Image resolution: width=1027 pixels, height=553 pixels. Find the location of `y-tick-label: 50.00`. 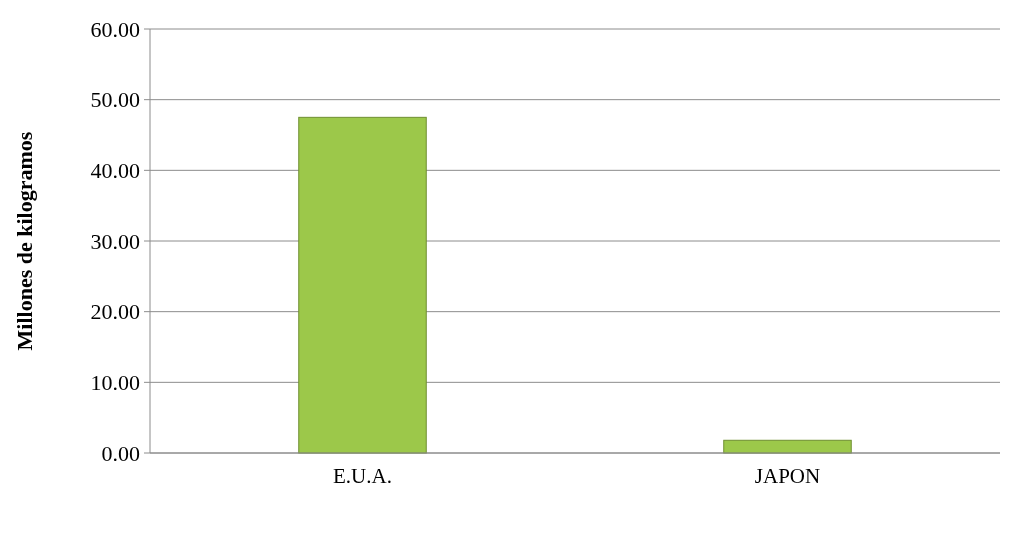

y-tick-label: 50.00 is located at coordinates (115, 100).